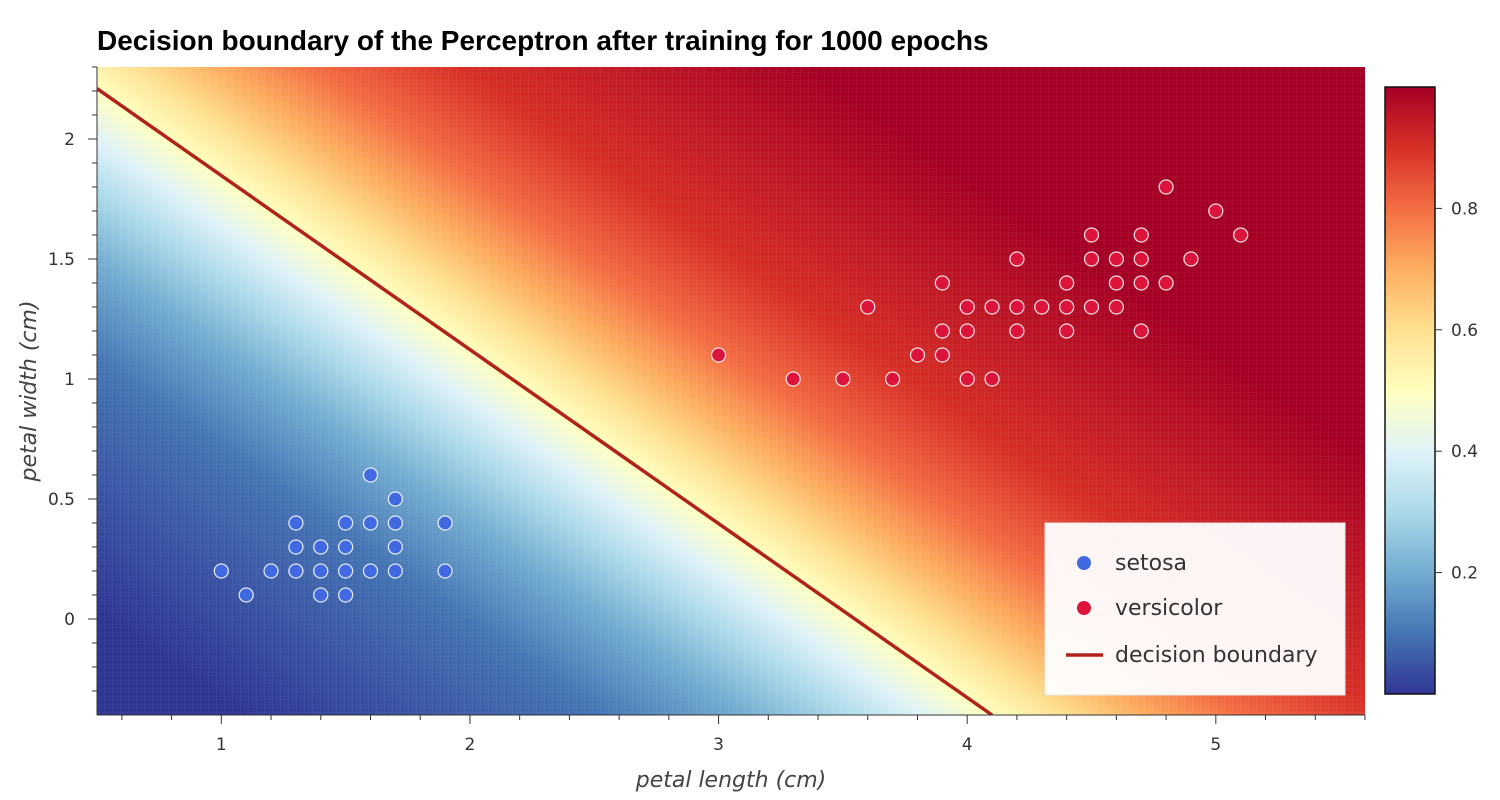 The image size is (1500, 800). I want to click on legend-label-decision-boundary: decision boundary, so click(1216, 655).